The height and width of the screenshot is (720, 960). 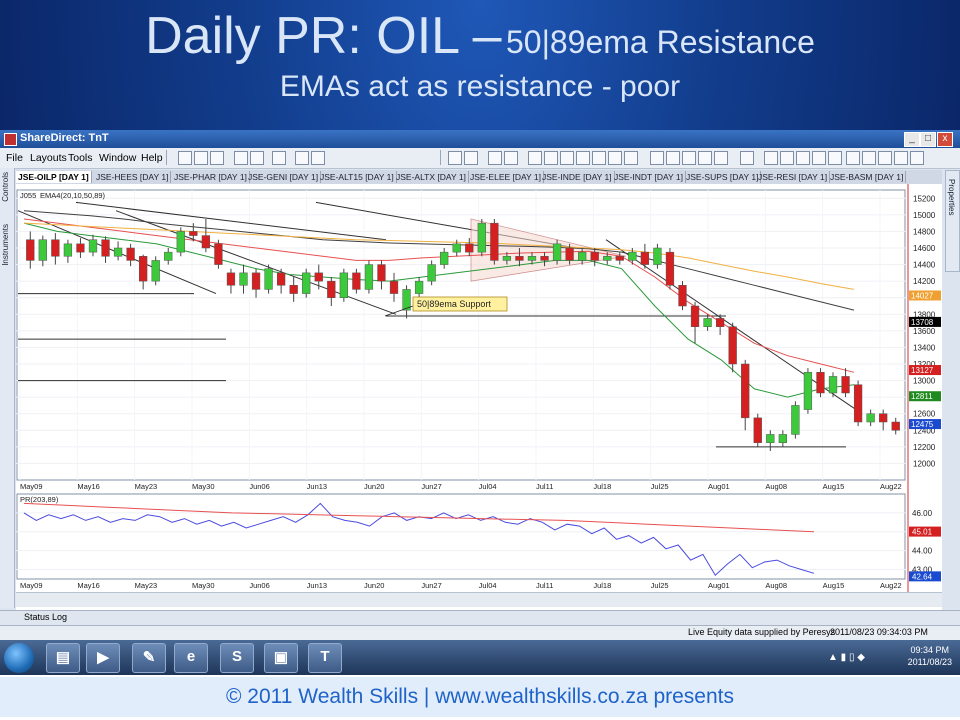 What do you see at coordinates (479, 599) in the screenshot?
I see `chart-scrollbar` at bounding box center [479, 599].